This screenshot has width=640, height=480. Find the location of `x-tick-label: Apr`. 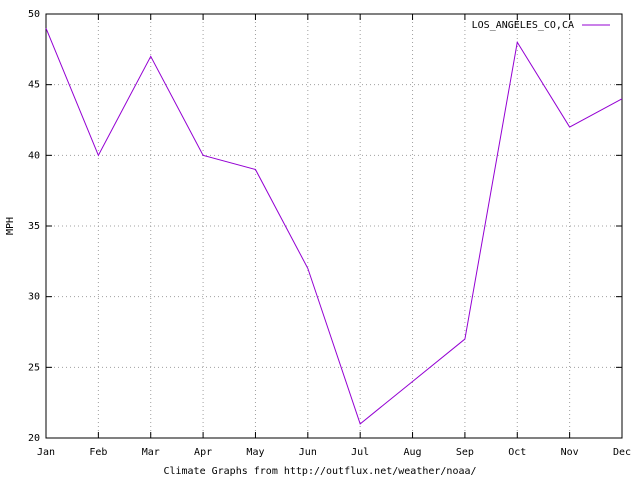

x-tick-label: Apr is located at coordinates (203, 452).